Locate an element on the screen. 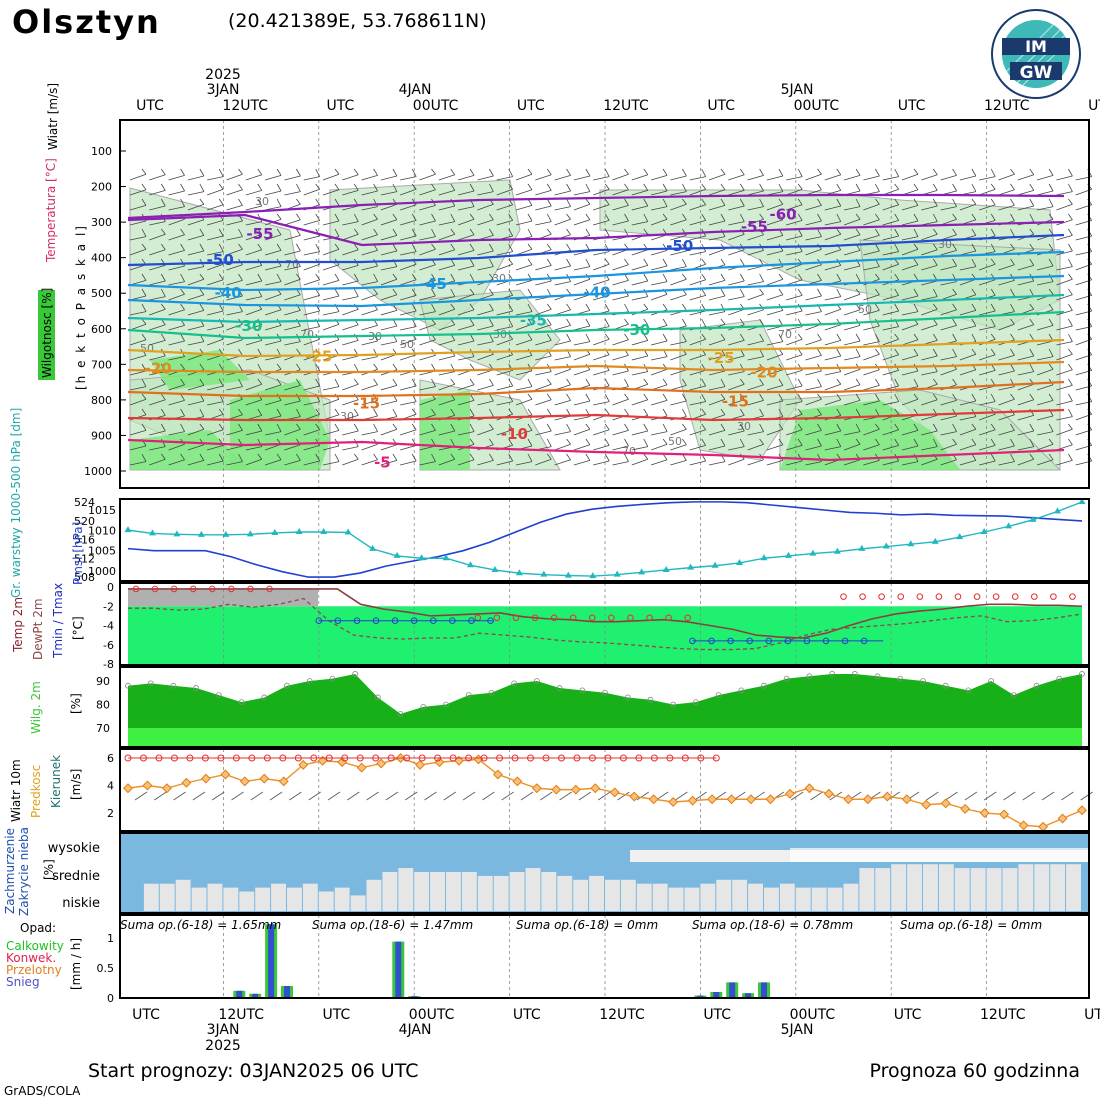  rh-area is located at coordinates (605, 700).